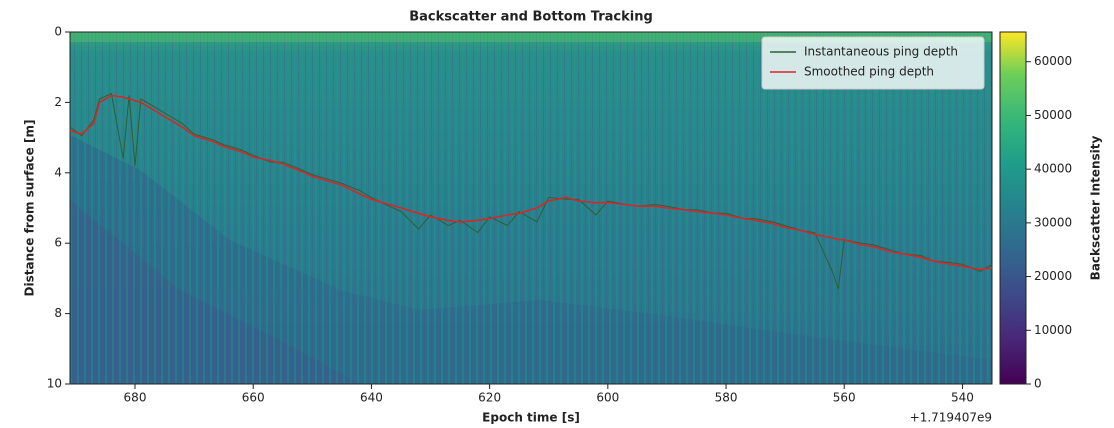  What do you see at coordinates (135, 398) in the screenshot?
I see `x-tick-label: 680` at bounding box center [135, 398].